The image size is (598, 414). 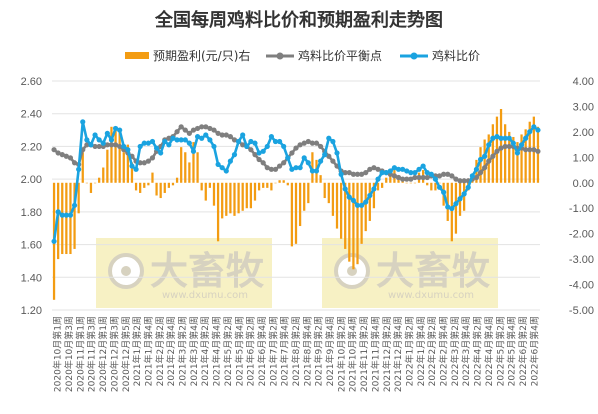 What do you see at coordinates (201, 55) in the screenshot?
I see `legend-label-profit: 预期盈利(元/只)右` at bounding box center [201, 55].